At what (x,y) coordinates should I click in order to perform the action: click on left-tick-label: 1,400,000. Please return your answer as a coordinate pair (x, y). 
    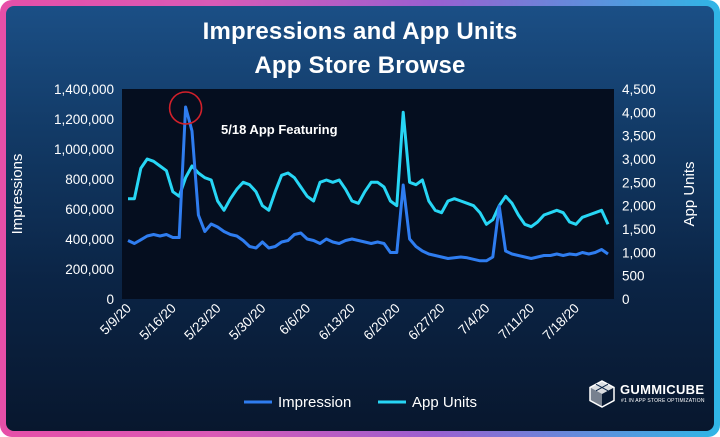
    Looking at the image, I should click on (84, 89).